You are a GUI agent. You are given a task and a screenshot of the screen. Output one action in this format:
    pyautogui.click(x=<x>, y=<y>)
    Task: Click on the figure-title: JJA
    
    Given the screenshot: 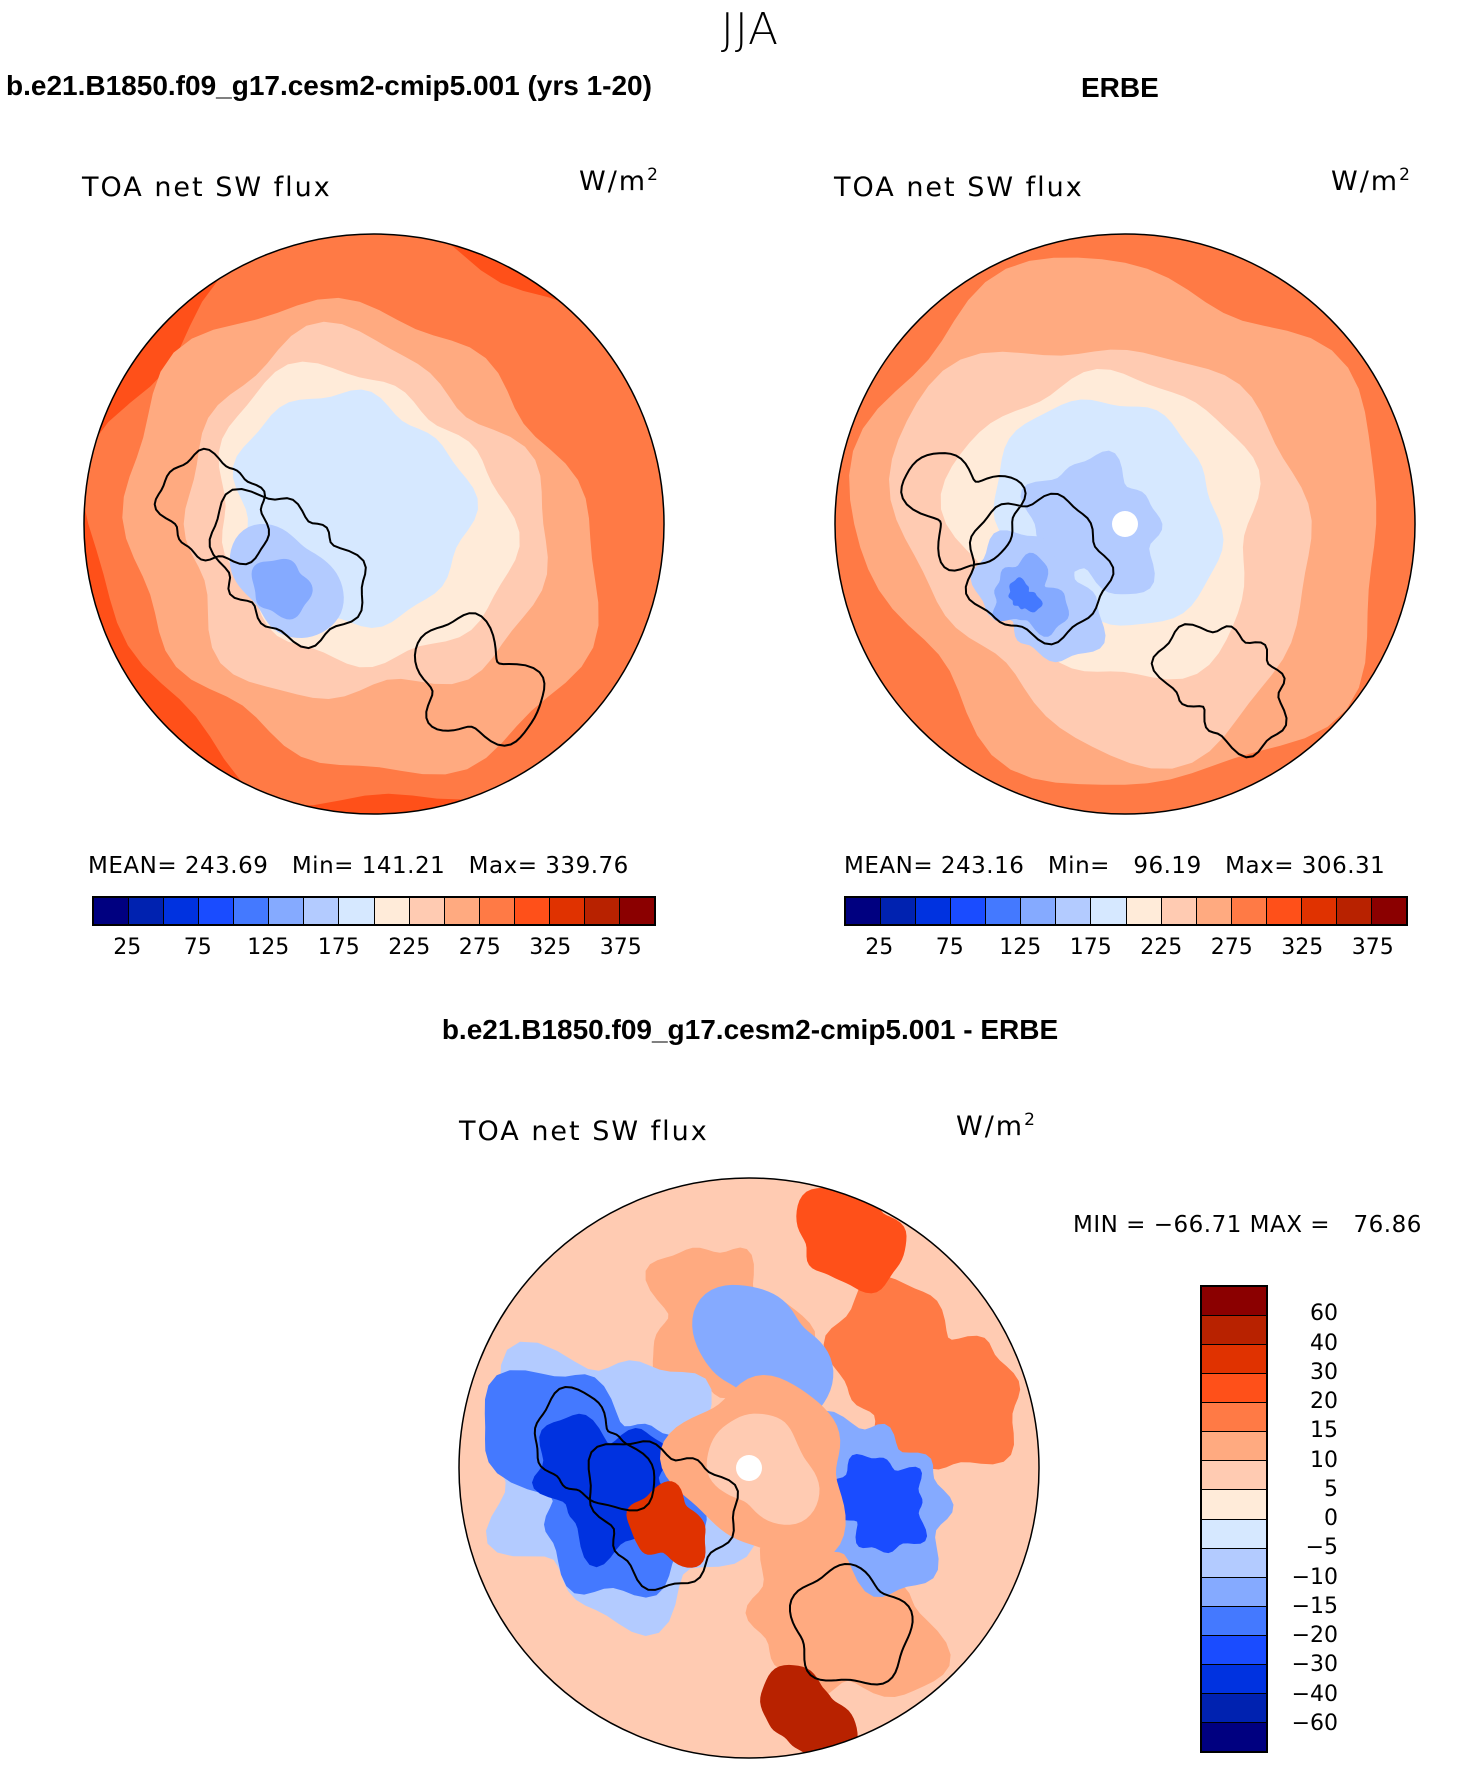 What is the action you would take?
    pyautogui.click(x=750, y=29)
    